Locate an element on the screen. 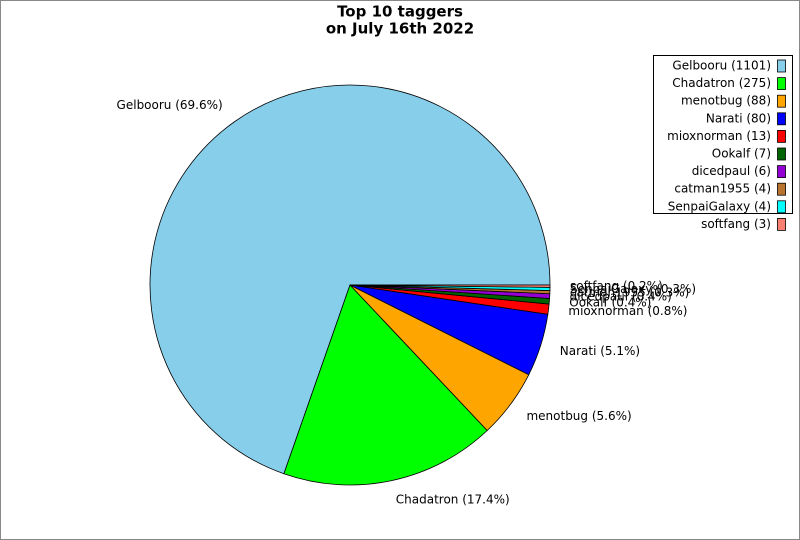 The image size is (800, 540). slice-label: Narati (5.1%) is located at coordinates (600, 351).